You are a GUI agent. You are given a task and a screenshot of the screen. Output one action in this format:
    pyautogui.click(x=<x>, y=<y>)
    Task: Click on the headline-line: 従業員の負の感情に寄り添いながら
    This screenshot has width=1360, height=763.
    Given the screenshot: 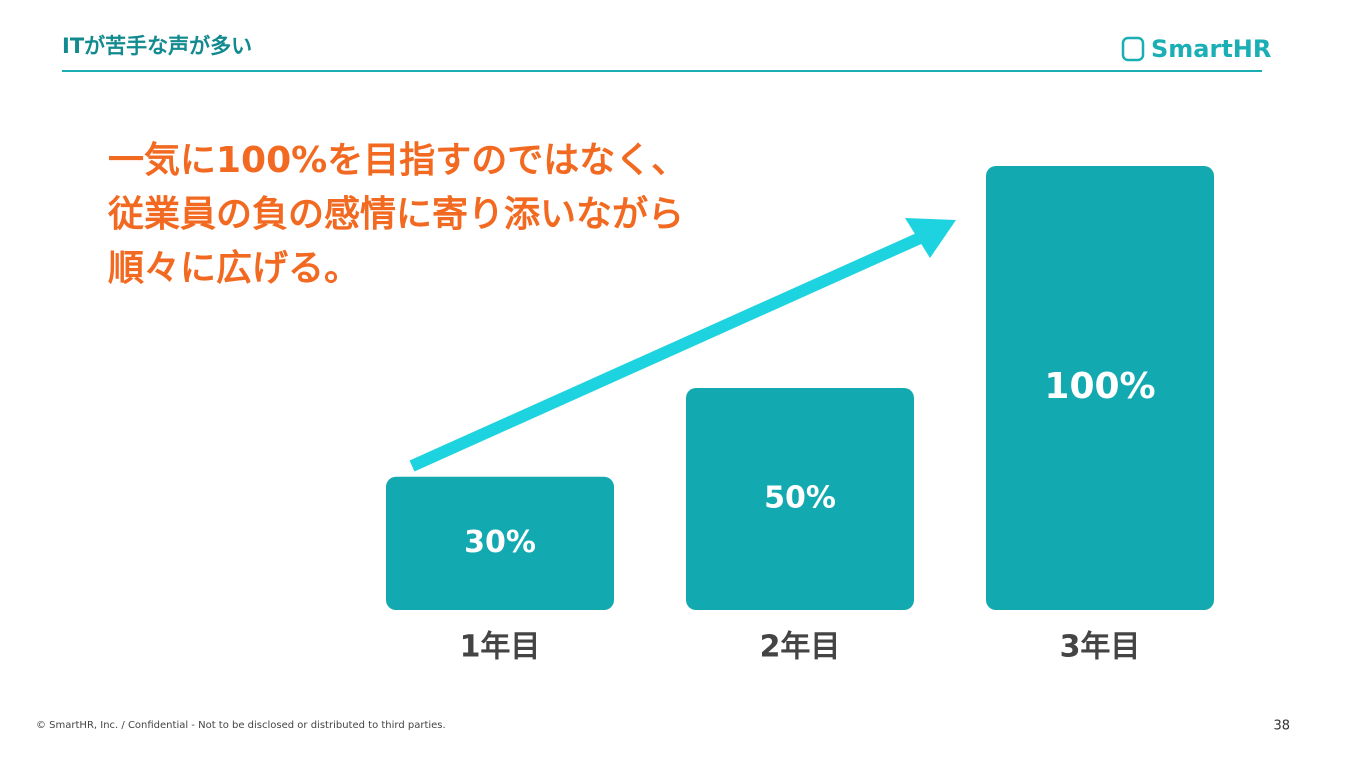 What is the action you would take?
    pyautogui.click(x=395, y=214)
    